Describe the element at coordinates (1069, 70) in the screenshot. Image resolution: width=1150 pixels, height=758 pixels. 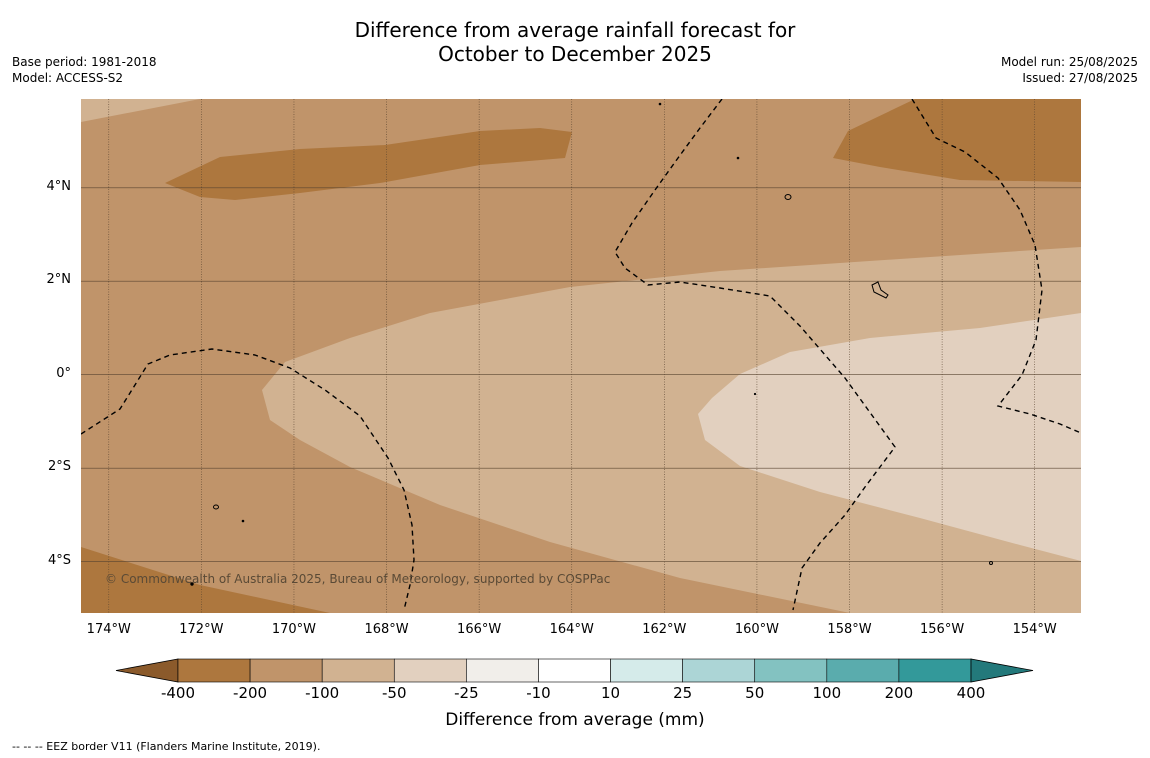
I see `meta-right: Model run: 25/08/2025 Issued: 27/08/2025` at that location.